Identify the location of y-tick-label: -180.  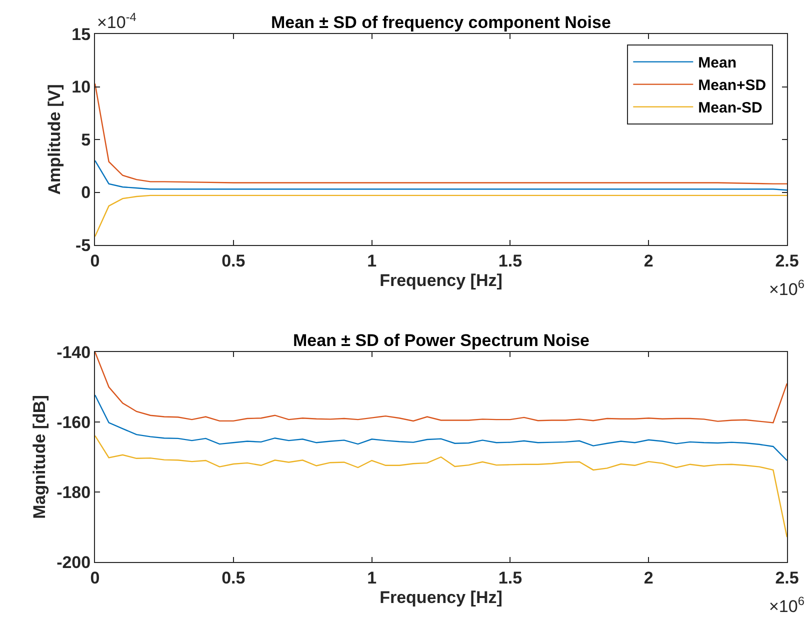
(73, 492).